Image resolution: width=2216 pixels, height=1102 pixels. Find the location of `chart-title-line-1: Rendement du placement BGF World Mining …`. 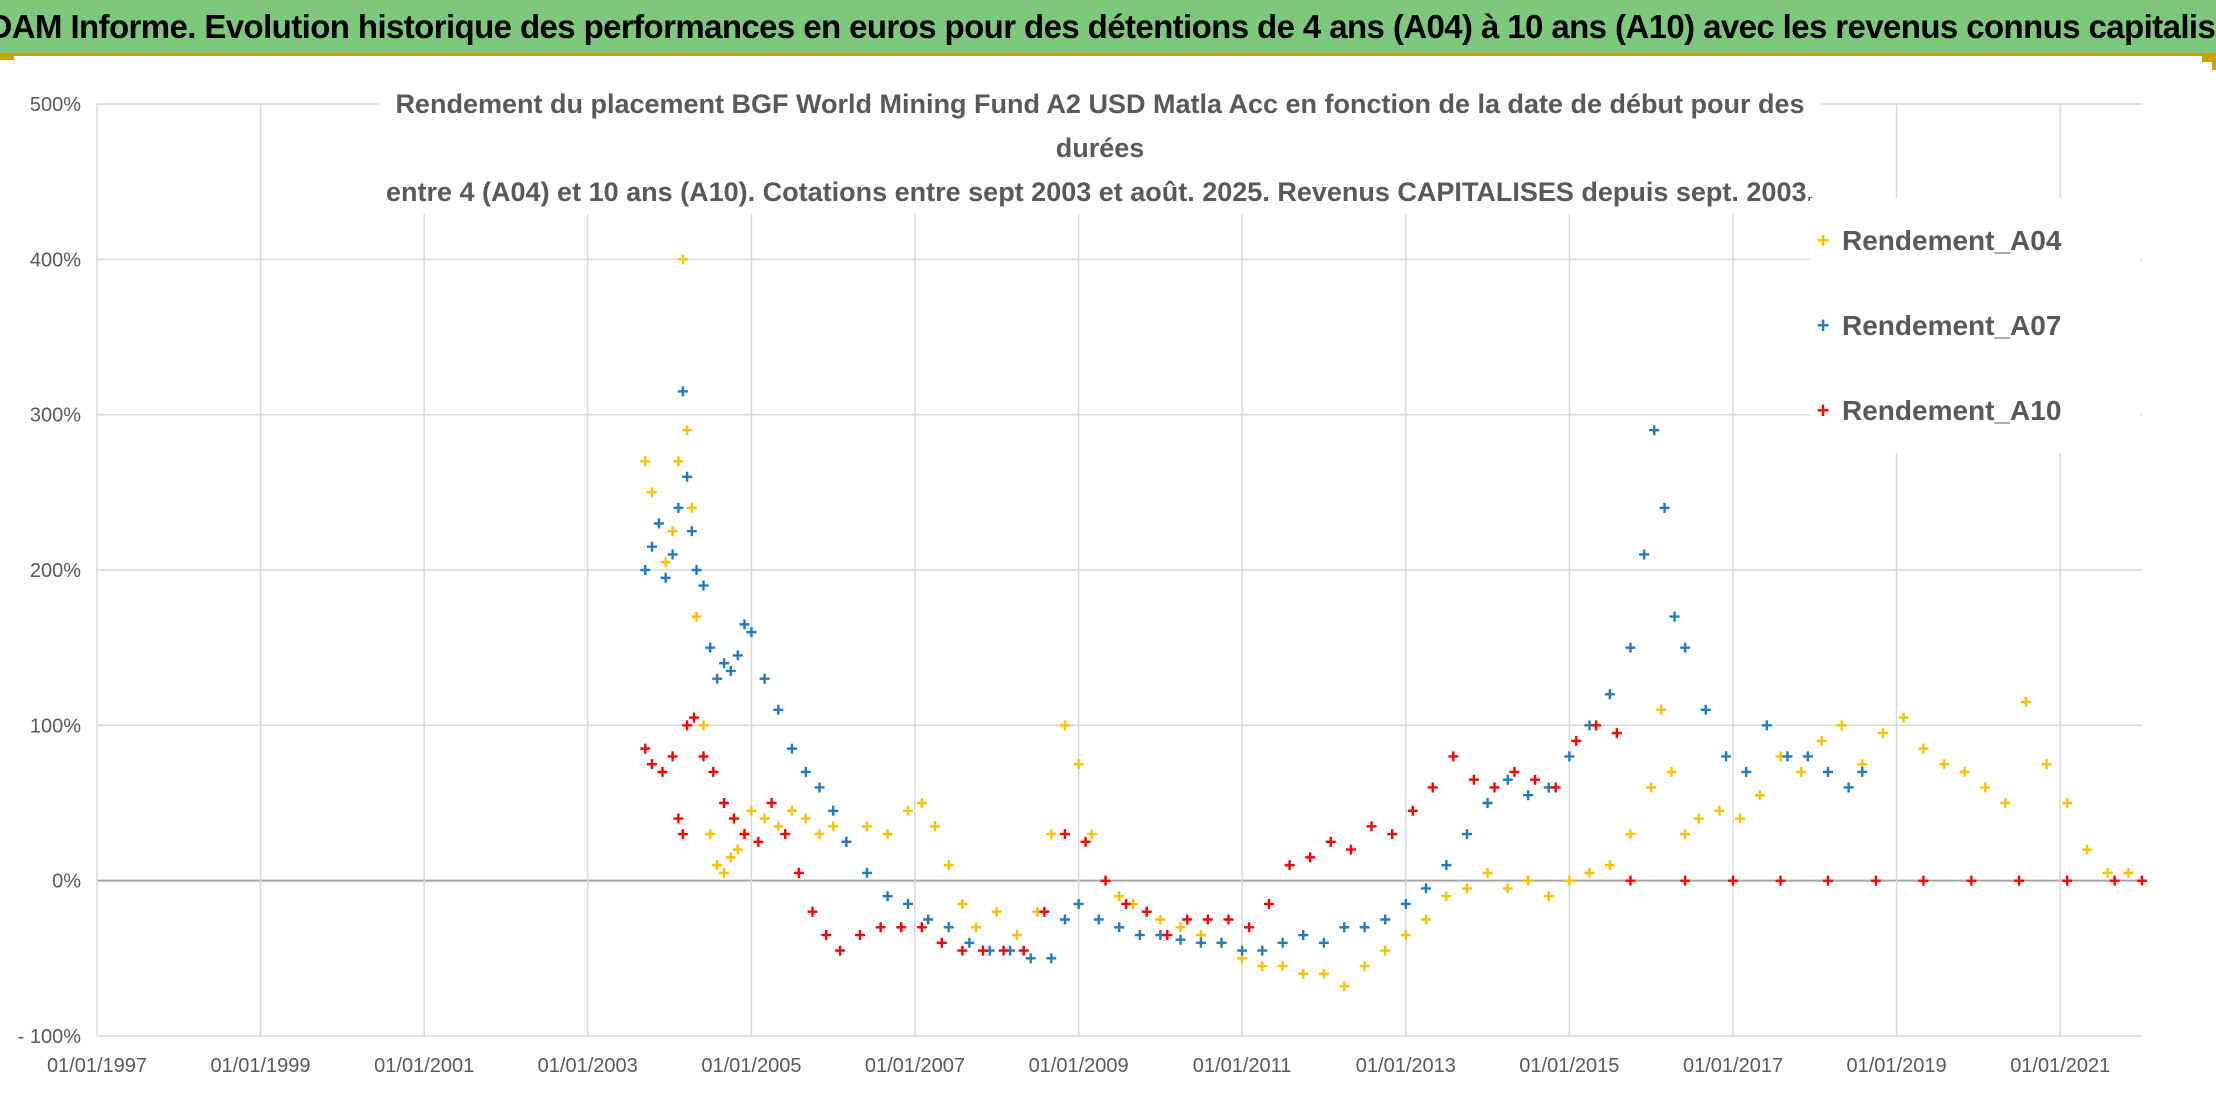

chart-title-line-1: Rendement du placement BGF World Mining … is located at coordinates (1100, 126).